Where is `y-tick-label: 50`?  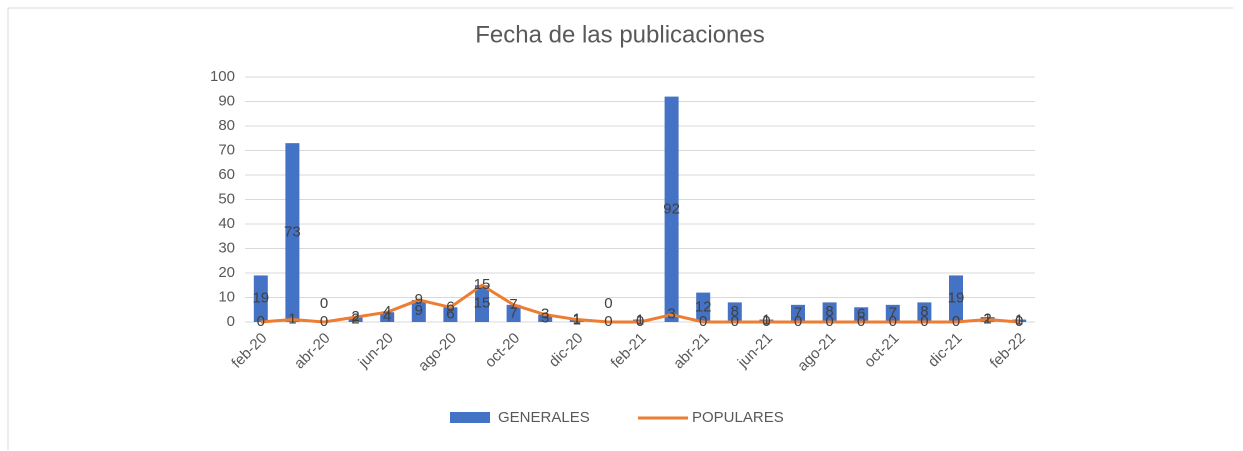
y-tick-label: 50 is located at coordinates (226, 198).